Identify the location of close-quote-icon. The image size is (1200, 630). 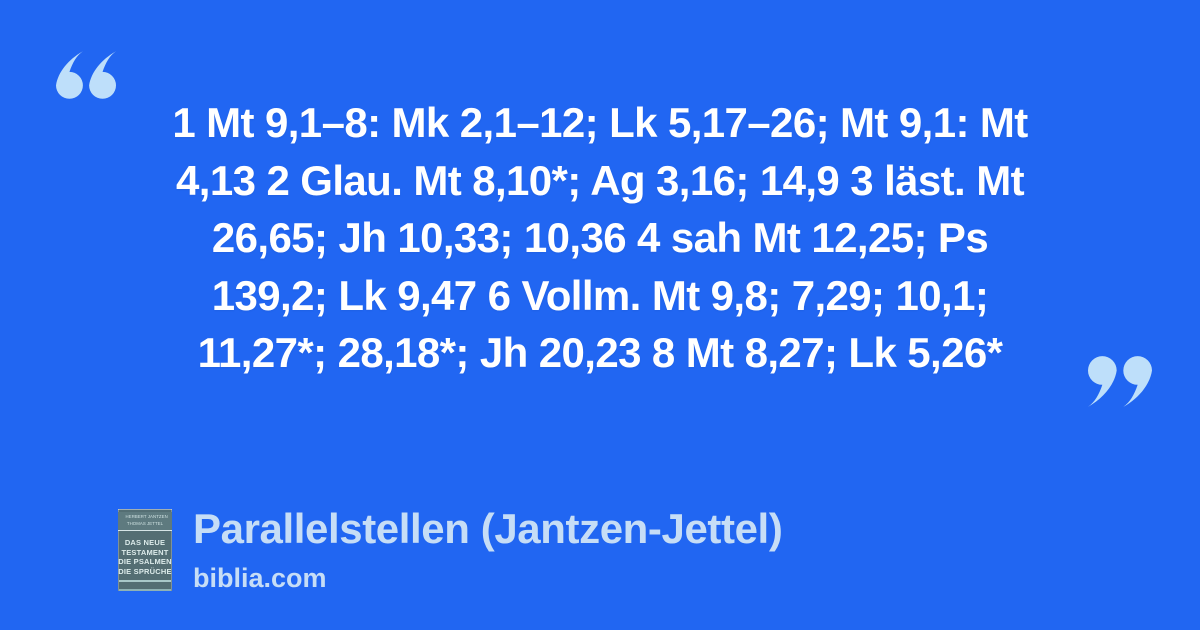
(1120, 381).